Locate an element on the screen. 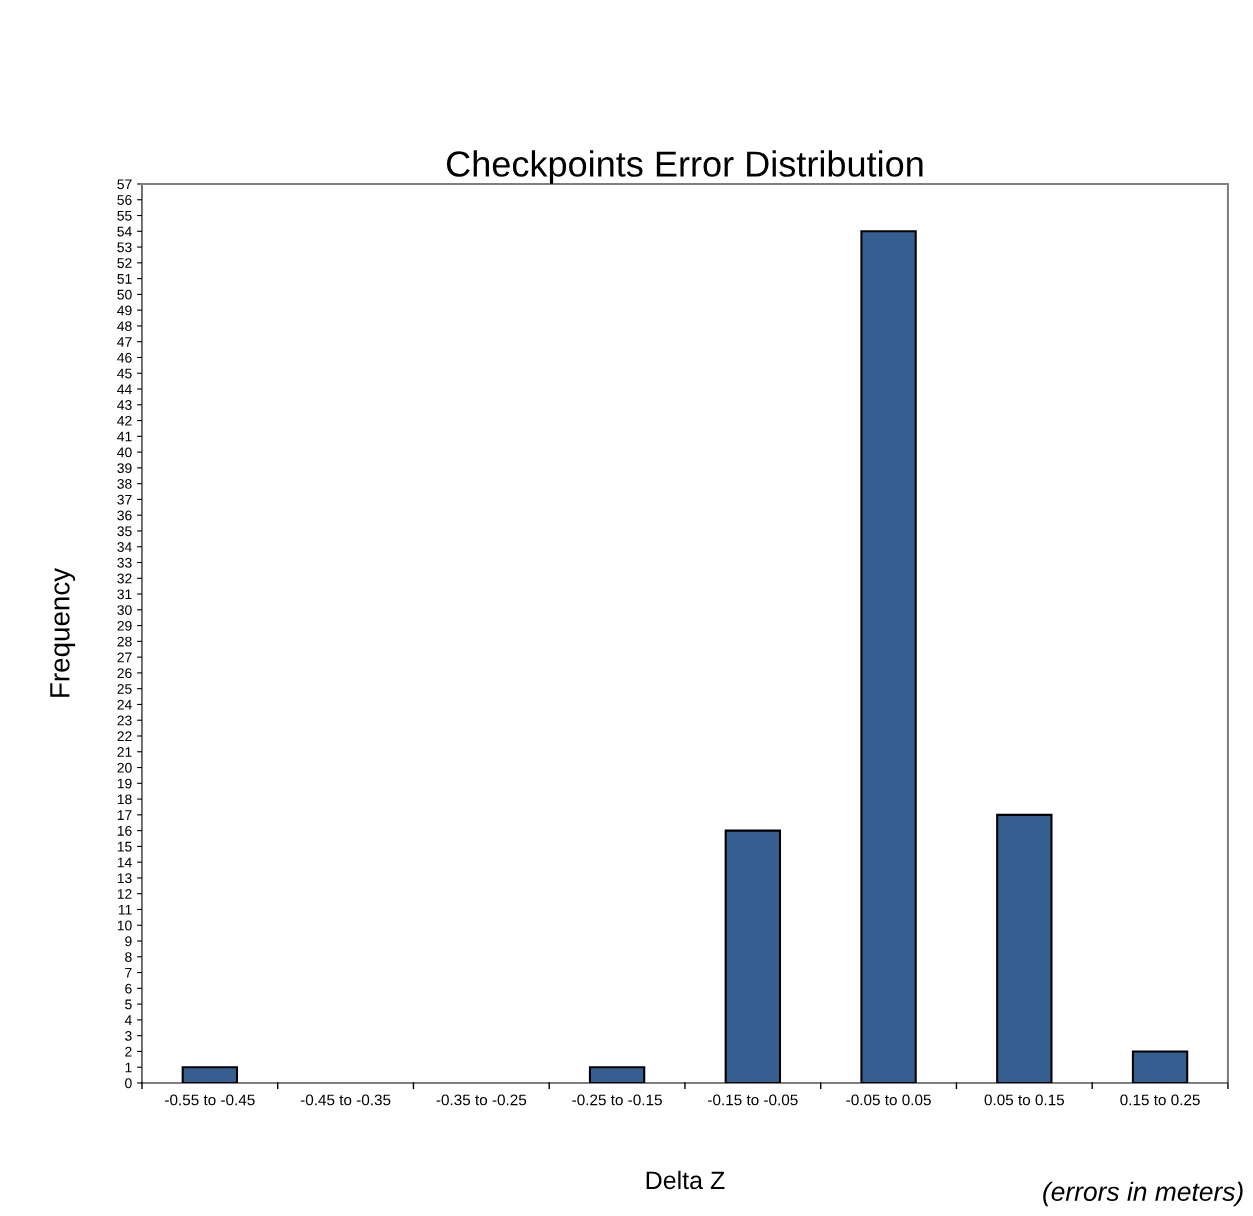  y-tick-label: 50 is located at coordinates (124, 294).